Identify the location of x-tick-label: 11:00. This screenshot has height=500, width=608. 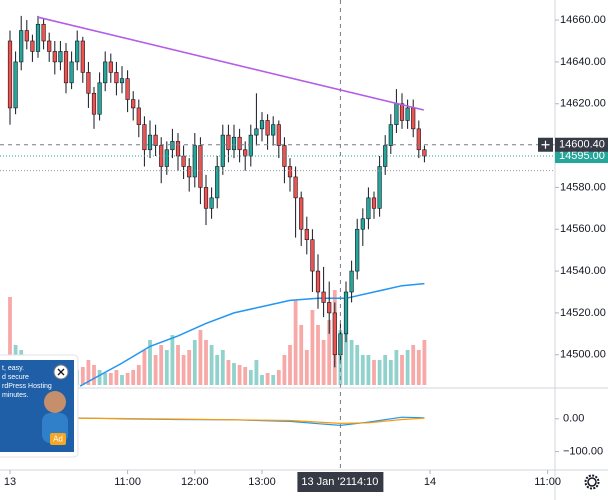
(547, 482).